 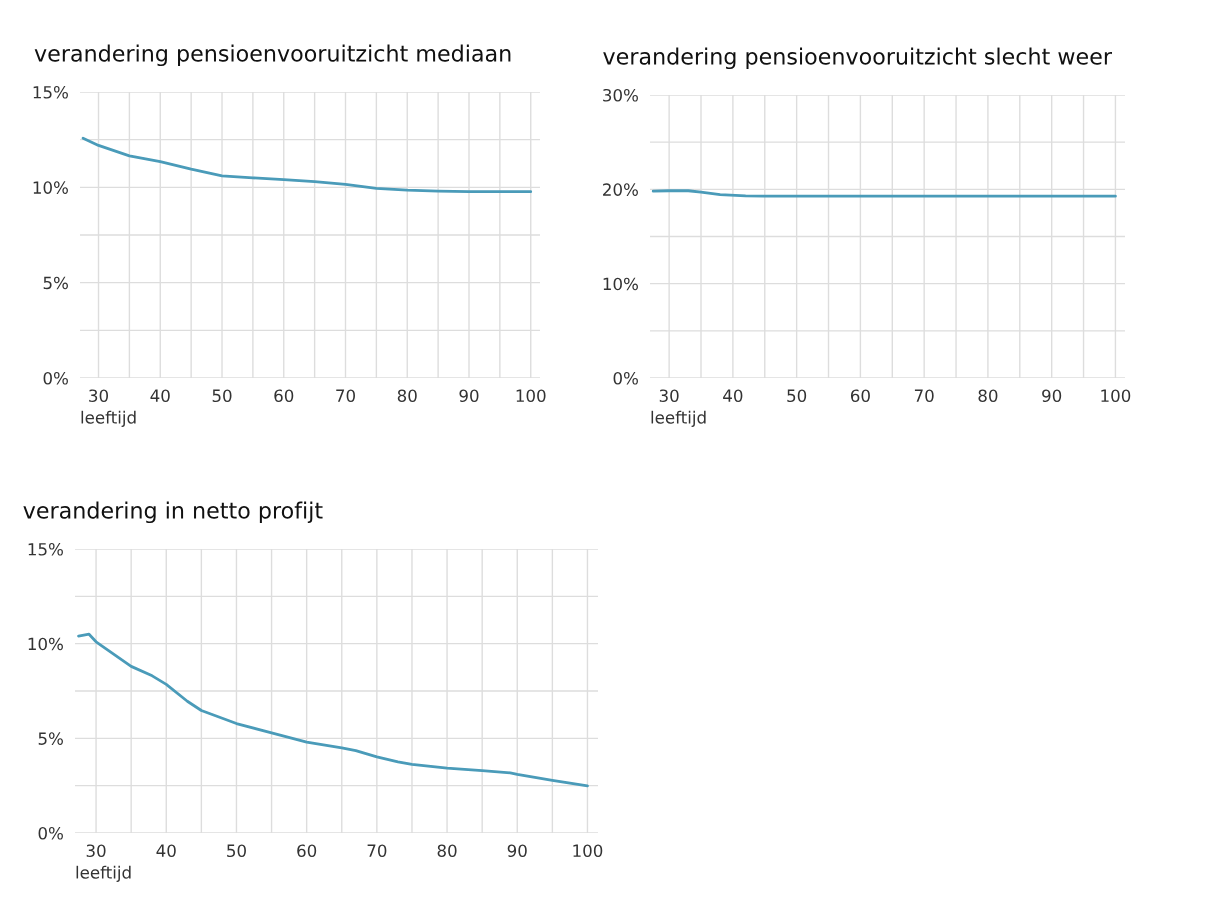 What do you see at coordinates (620, 189) in the screenshot?
I see `y-tick-label: 20%` at bounding box center [620, 189].